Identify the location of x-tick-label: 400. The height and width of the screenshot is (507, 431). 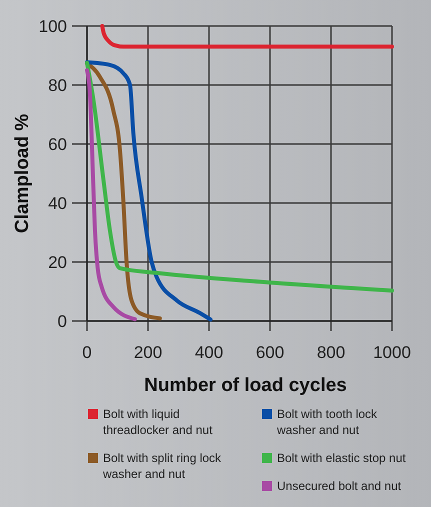
(209, 352).